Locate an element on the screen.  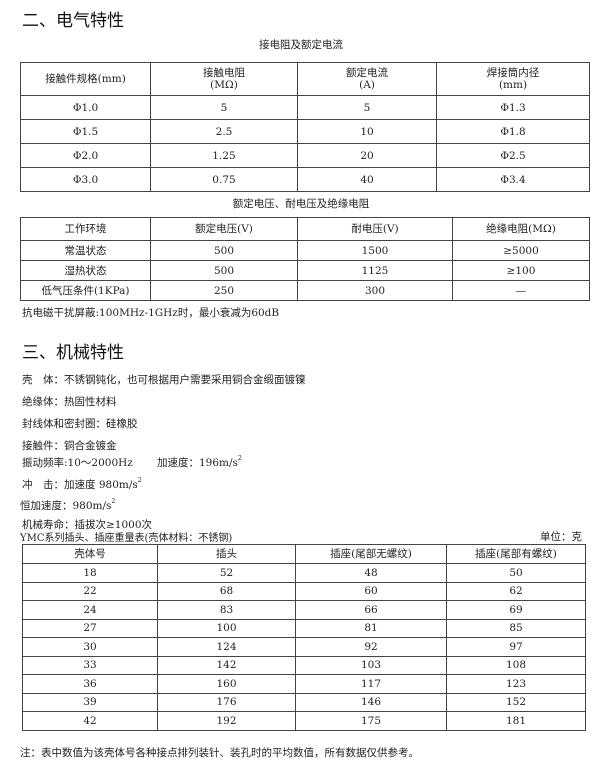
table-cell: 81 is located at coordinates (371, 628).